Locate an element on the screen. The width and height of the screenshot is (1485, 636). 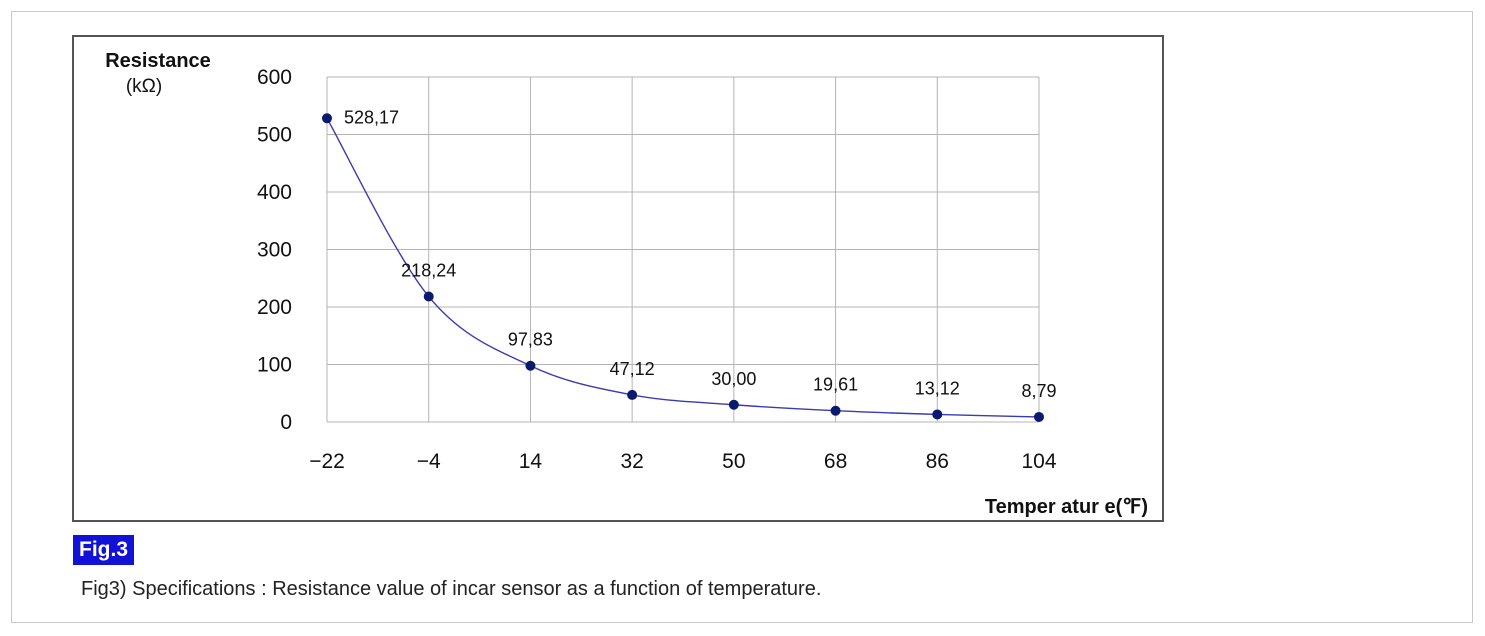
y-tick-label: 100 is located at coordinates (274, 365).